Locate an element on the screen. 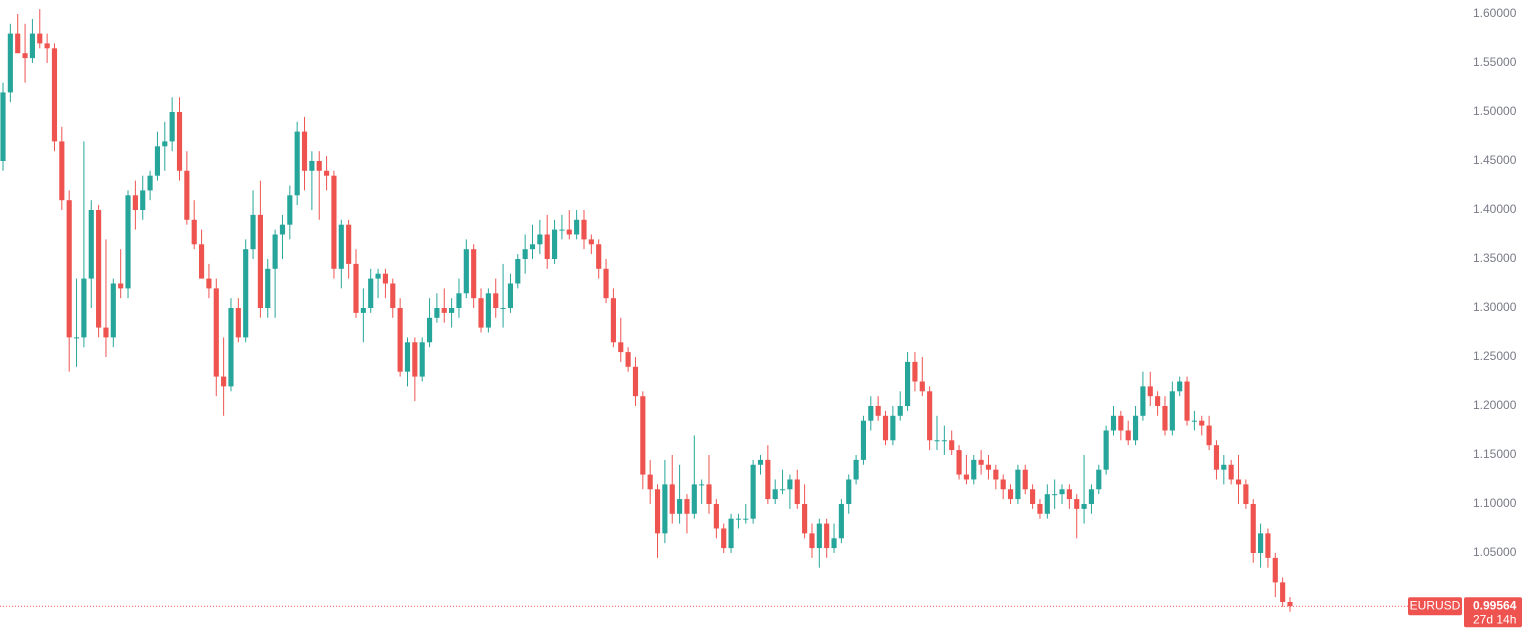  y-tick-label: 1.05000 is located at coordinates (1495, 552).